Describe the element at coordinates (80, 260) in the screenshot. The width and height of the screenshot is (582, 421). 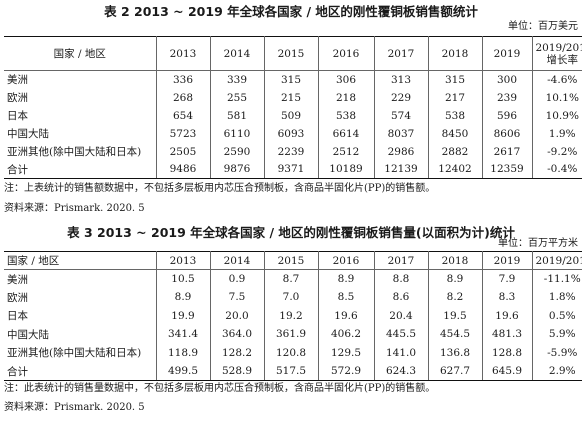
I see `table3-header-region: 国家 / 地区` at that location.